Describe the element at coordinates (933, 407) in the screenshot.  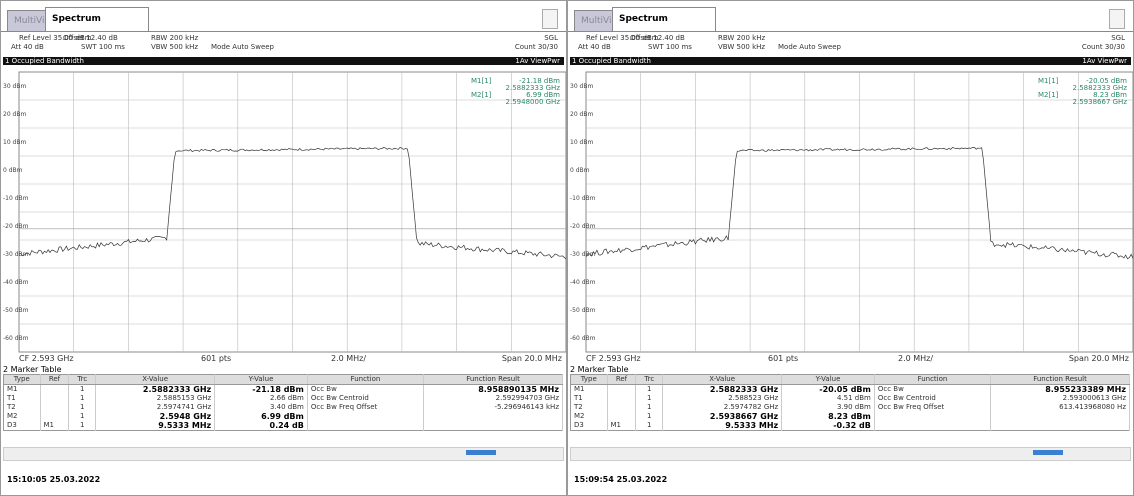
I see `table-cell: Occ Bw Freq Offset` at that location.